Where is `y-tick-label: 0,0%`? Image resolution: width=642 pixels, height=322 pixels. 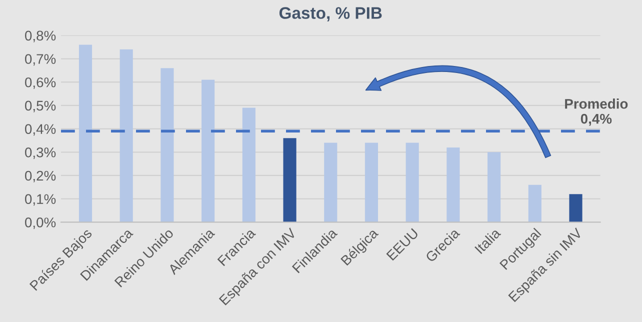
y-tick-label: 0,0% is located at coordinates (40, 223).